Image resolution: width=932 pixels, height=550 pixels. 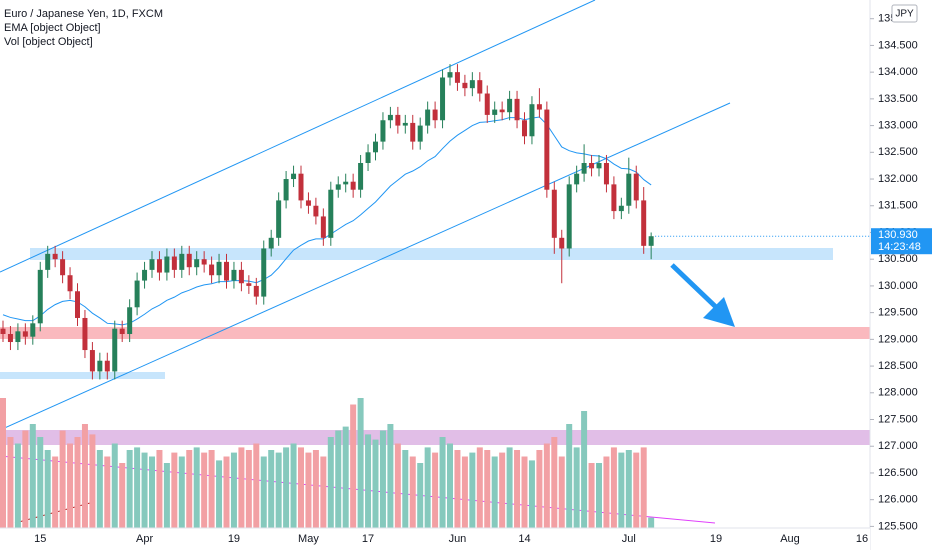 I want to click on x-tick-label: Apr, so click(x=144, y=539).